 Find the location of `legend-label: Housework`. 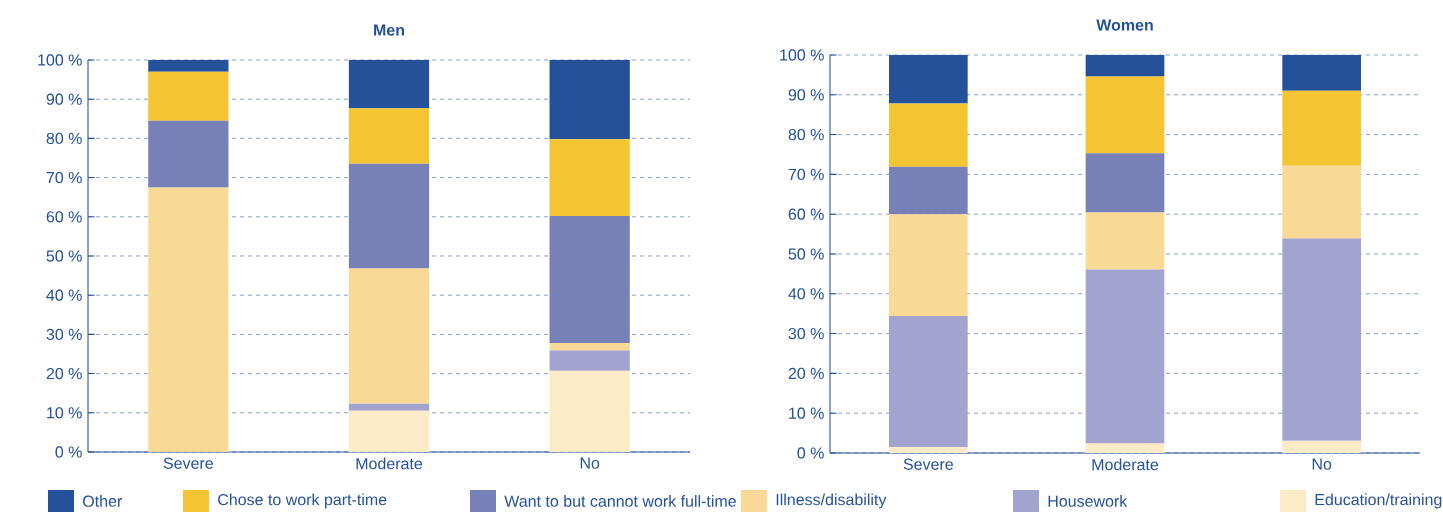

legend-label: Housework is located at coordinates (1088, 501).